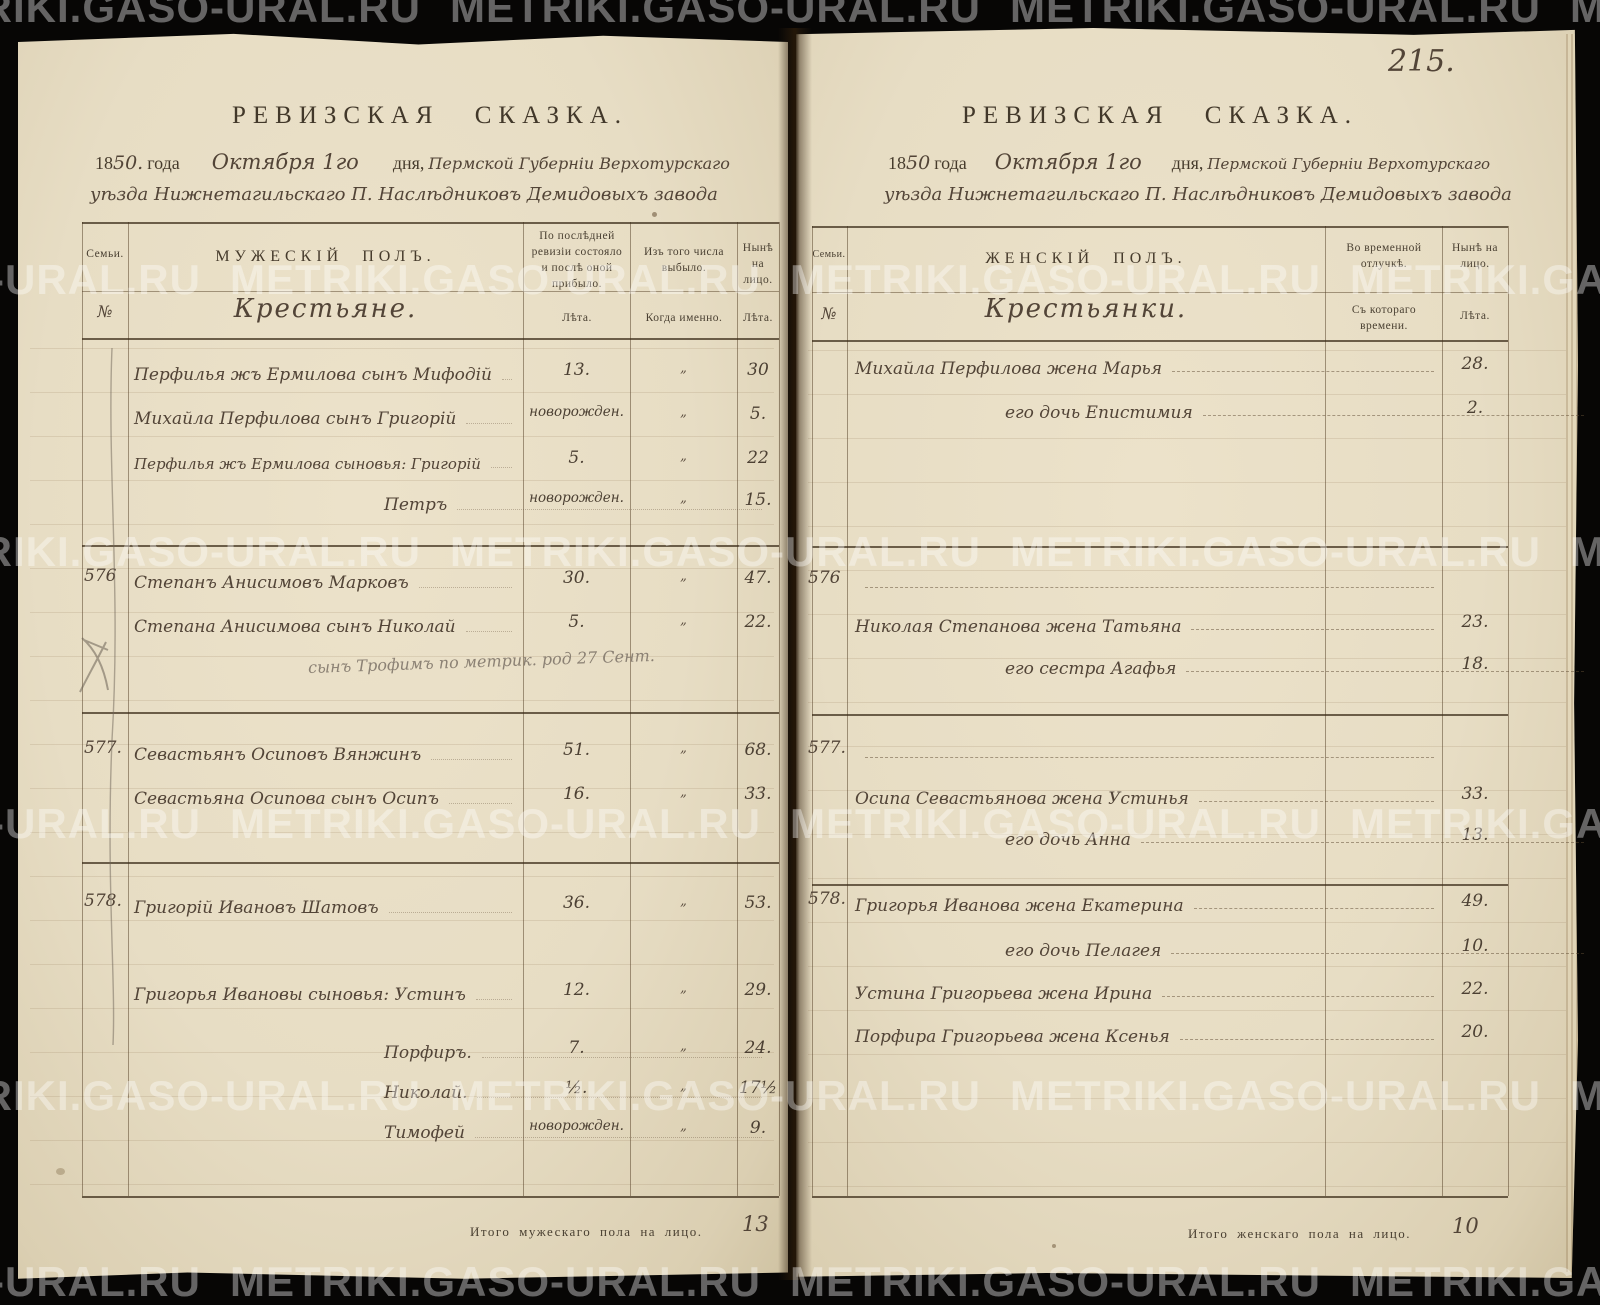 Image resolution: width=1600 pixels, height=1305 pixels. I want to click on entry-name: Григорья Ивановы сыновья: Устинъ, so click(300, 995).